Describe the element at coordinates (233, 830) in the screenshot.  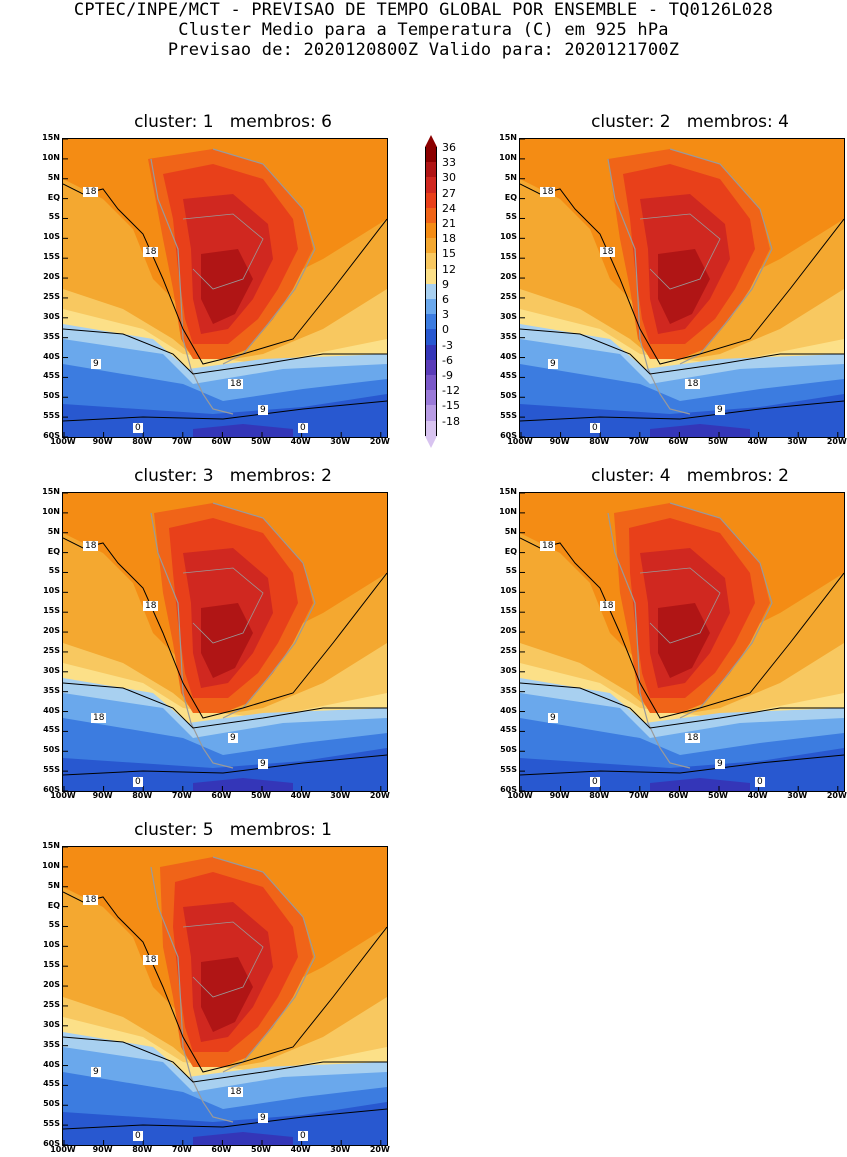
I see `panel-title: cluster: 5 membros: 1` at that location.